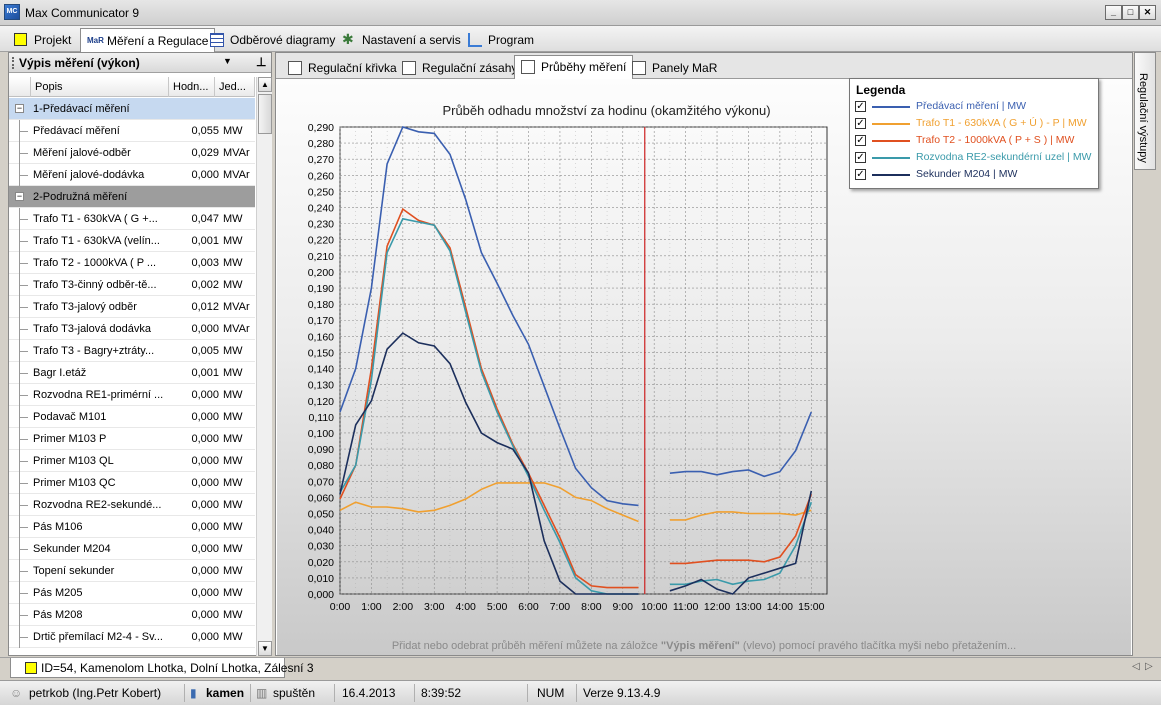 The height and width of the screenshot is (705, 1161). Describe the element at coordinates (100, 87) in the screenshot. I see `column-header-name: Popis` at that location.